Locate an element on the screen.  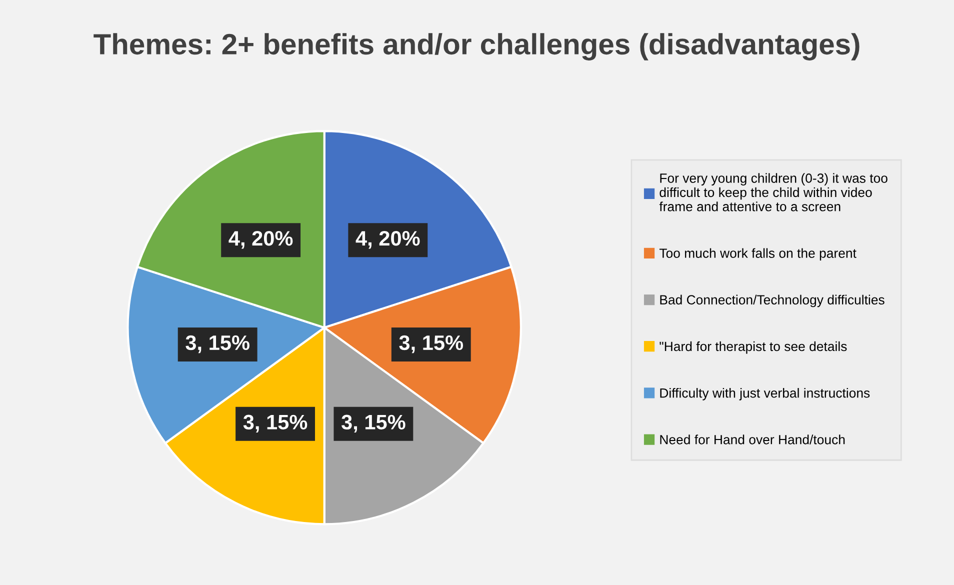
legend-label: Too much work falls on the parent is located at coordinates (757, 254).